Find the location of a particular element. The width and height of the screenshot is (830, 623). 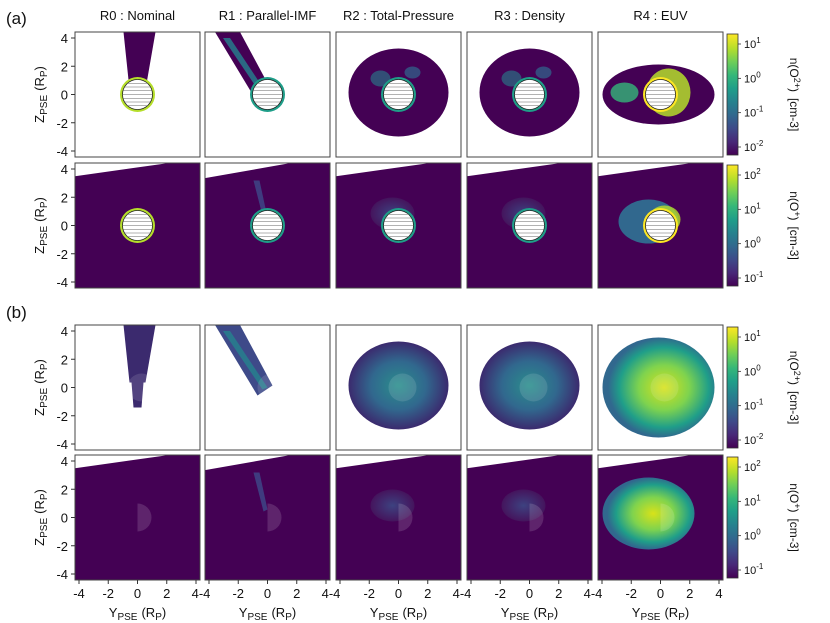

colorbar-label: n(O2+)[cm-3] is located at coordinates (794, 388).